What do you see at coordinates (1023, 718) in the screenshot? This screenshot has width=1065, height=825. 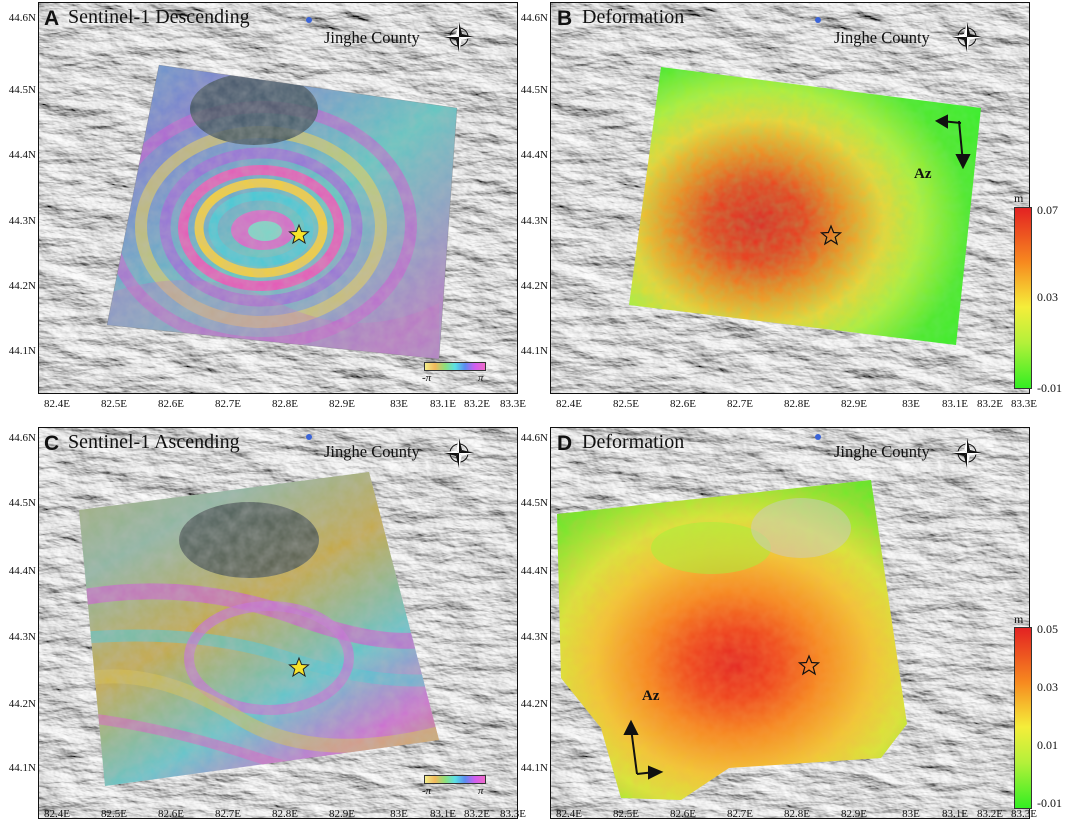 I see `deformation-colorbar` at bounding box center [1023, 718].